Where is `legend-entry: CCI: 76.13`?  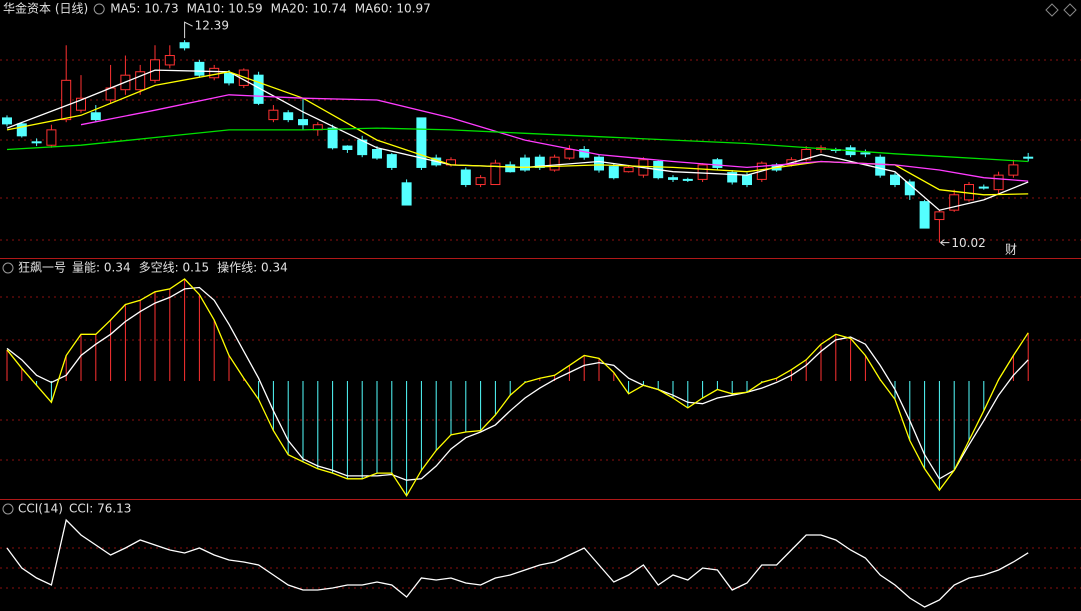
legend-entry: CCI: 76.13 is located at coordinates (100, 509).